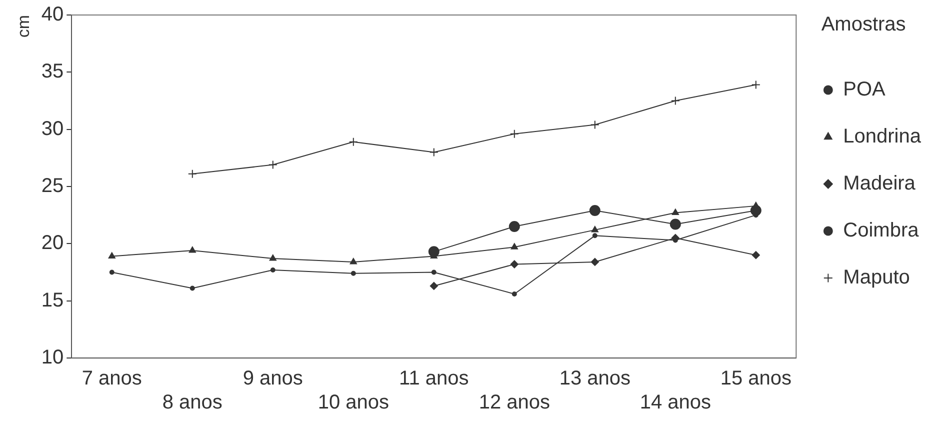  I want to click on y-tick-label: 10, so click(52, 357).